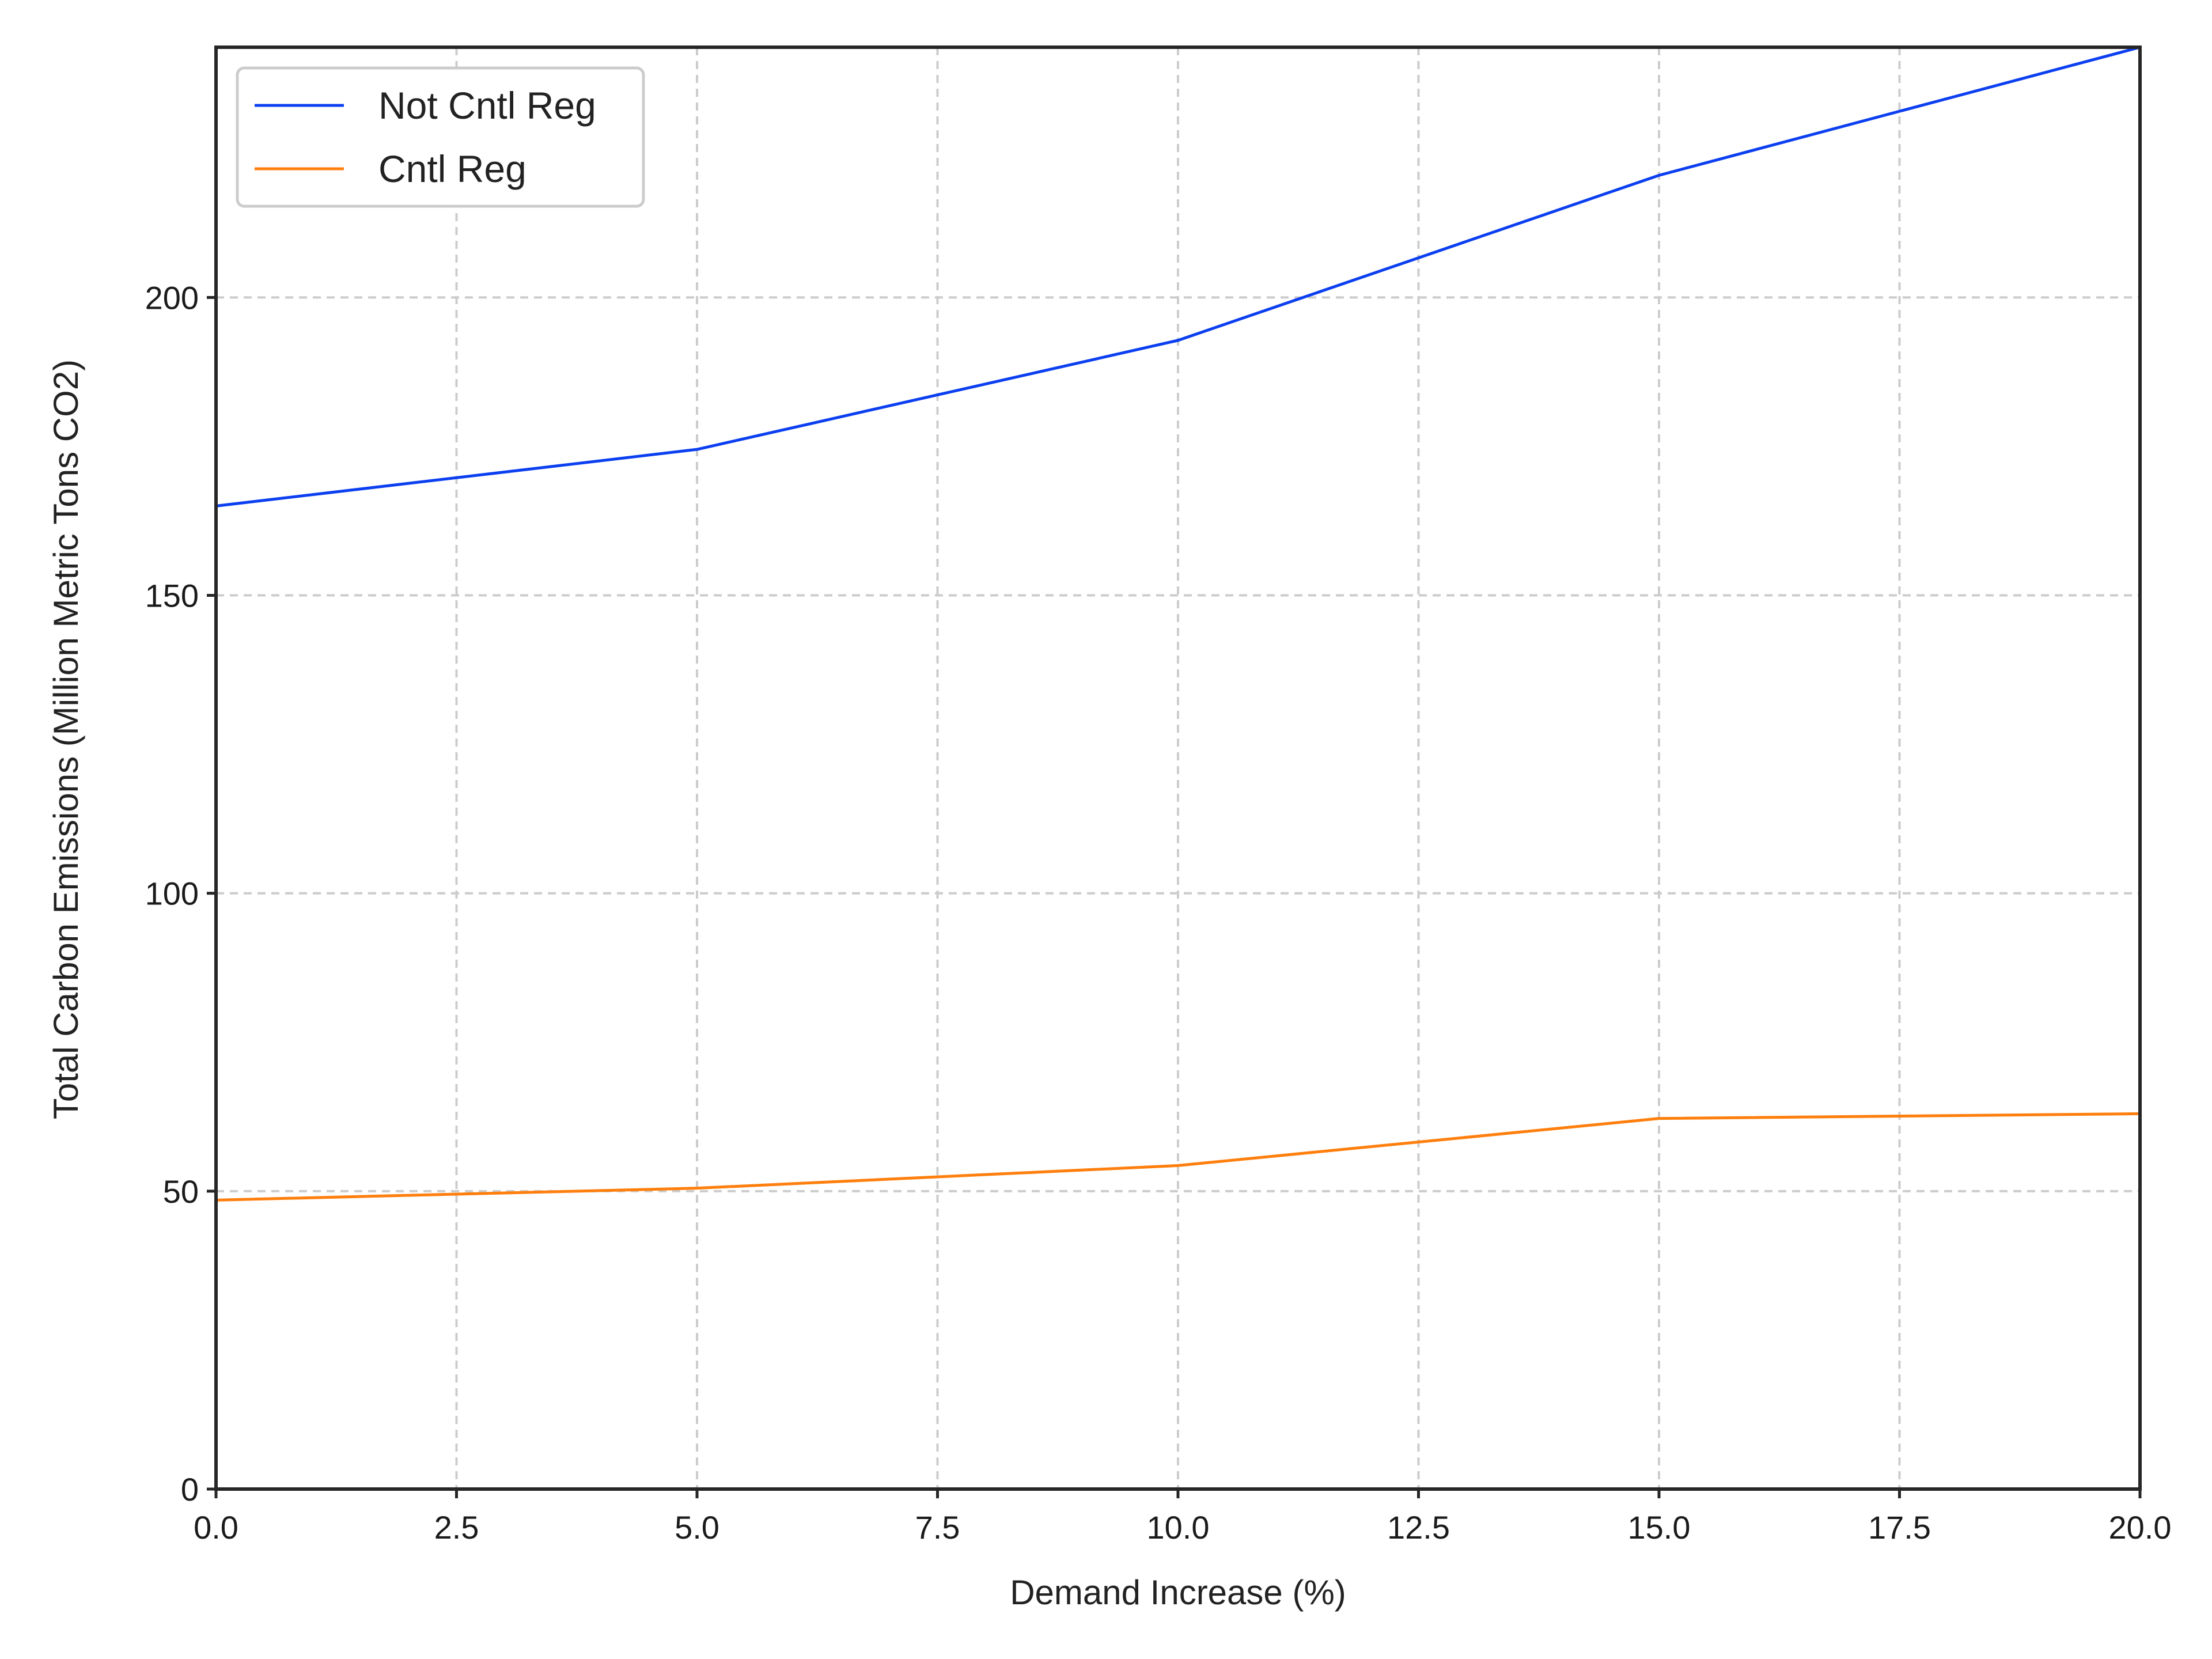 The width and height of the screenshot is (2212, 1659). Describe the element at coordinates (1178, 1527) in the screenshot. I see `x-tick-label: 10.0` at that location.